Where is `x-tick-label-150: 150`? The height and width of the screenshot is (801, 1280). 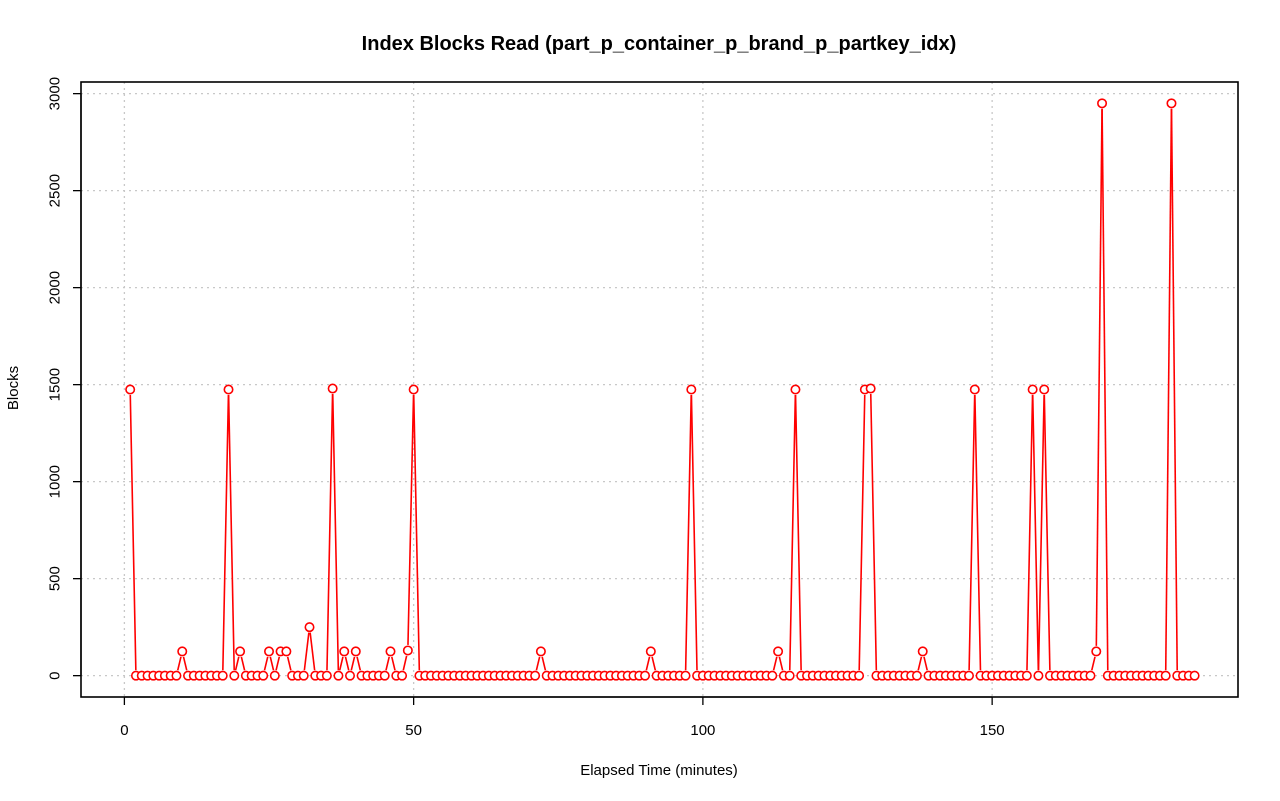 x-tick-label-150: 150 is located at coordinates (992, 730).